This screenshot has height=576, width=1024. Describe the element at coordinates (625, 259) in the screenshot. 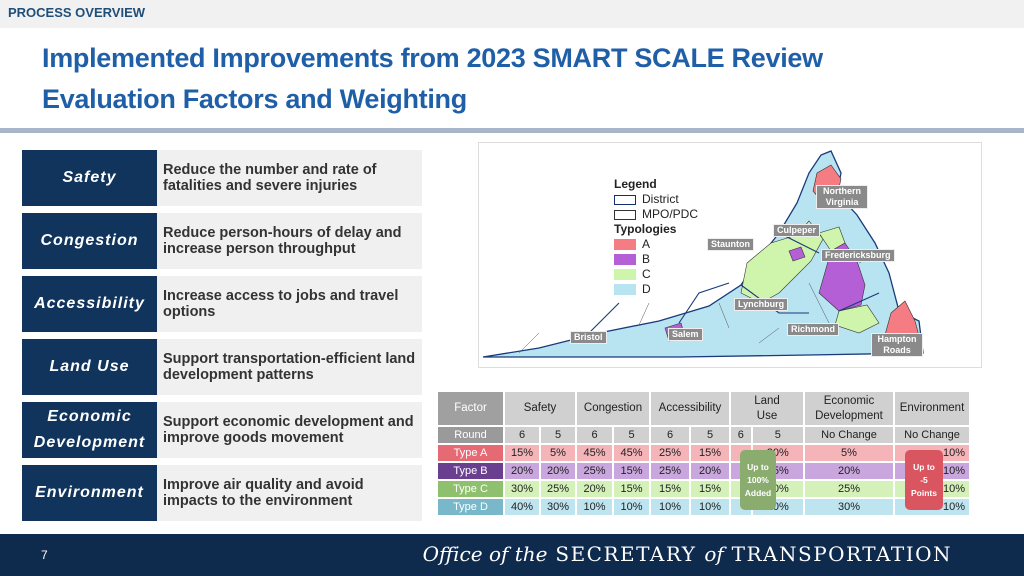

I see `type-b-swatch` at that location.